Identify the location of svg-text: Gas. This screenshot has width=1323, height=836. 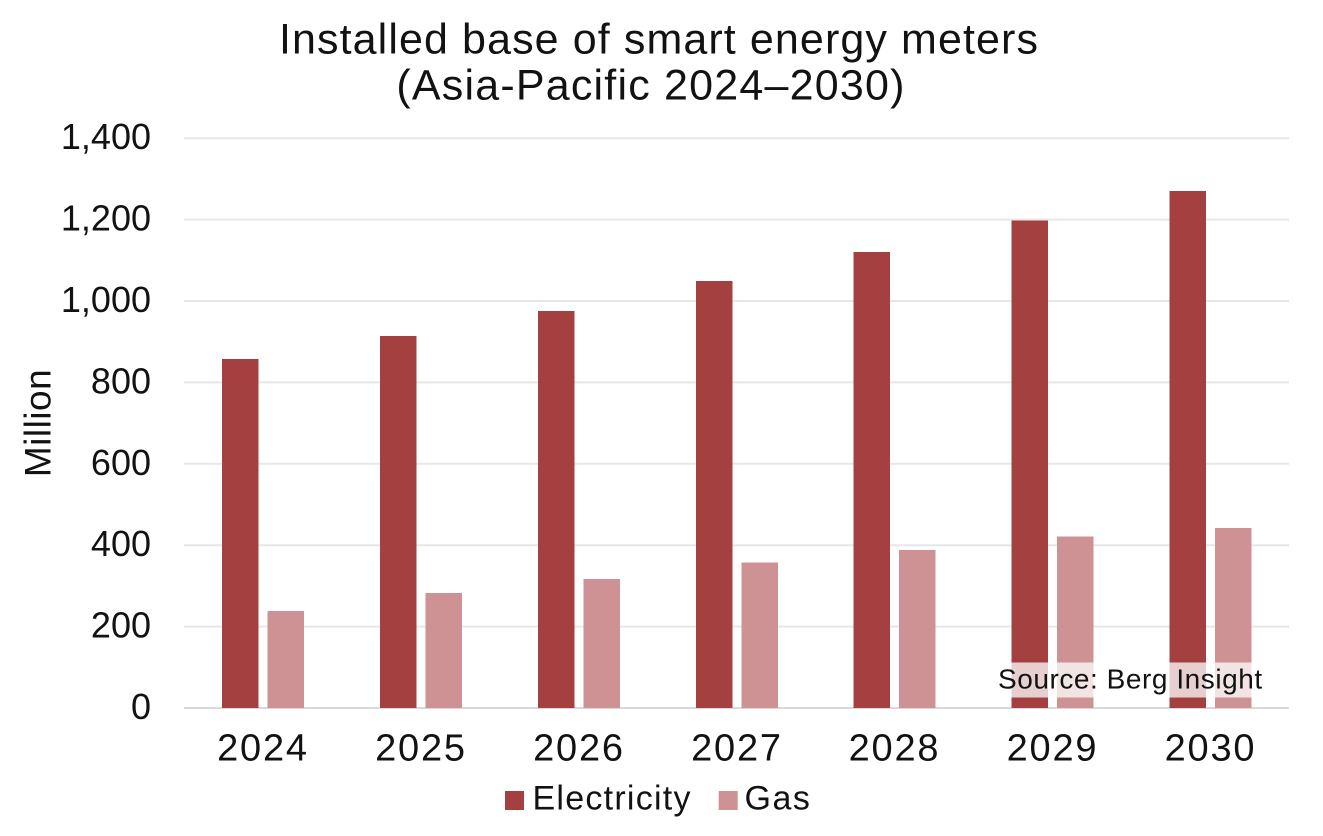
(778, 799).